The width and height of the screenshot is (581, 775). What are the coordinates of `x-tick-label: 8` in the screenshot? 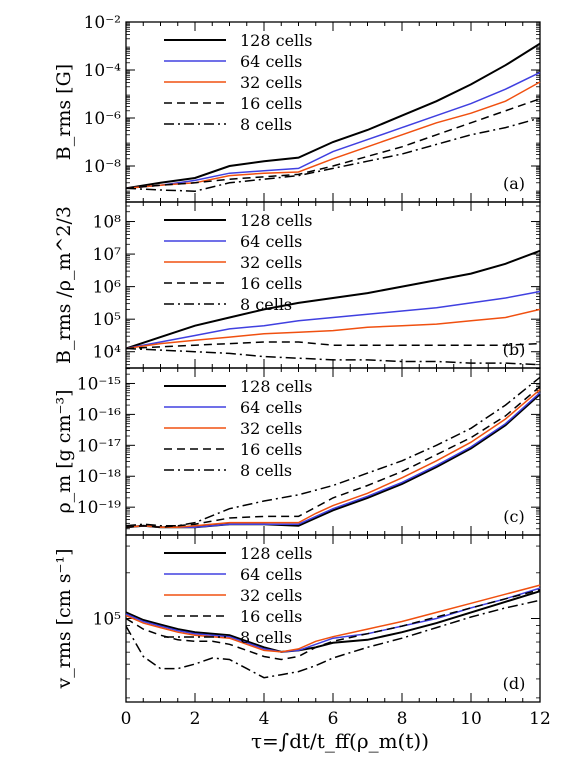 It's located at (402, 719).